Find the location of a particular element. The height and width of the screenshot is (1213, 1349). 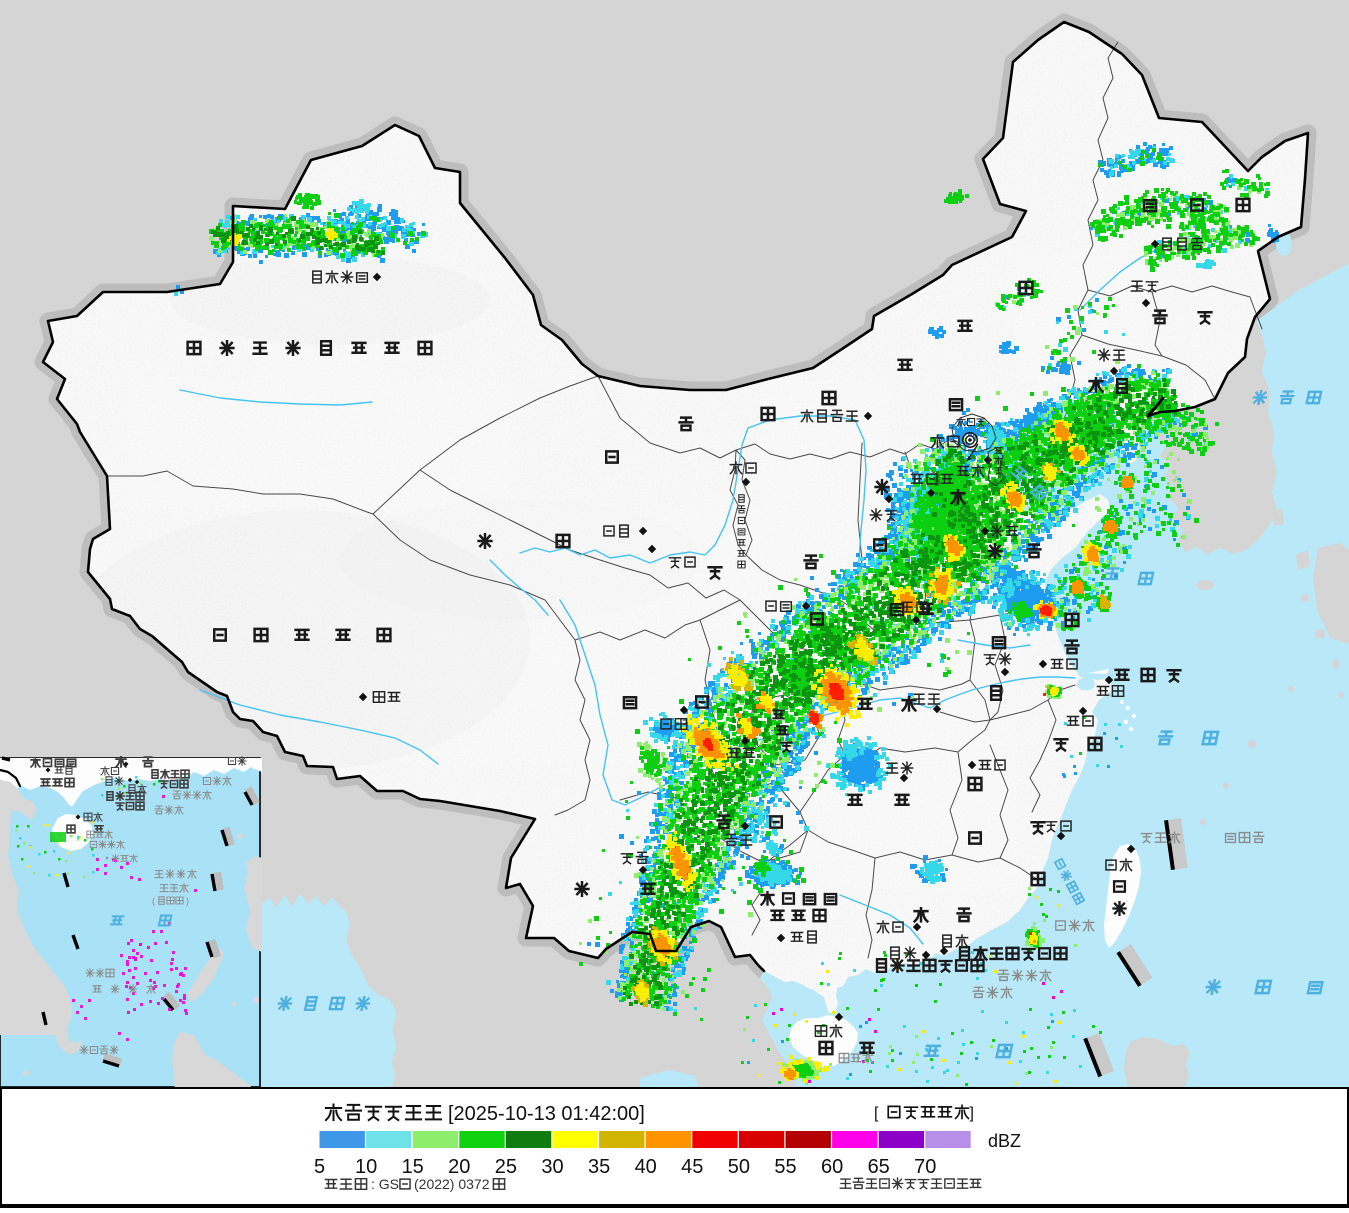

svg-text: 35 is located at coordinates (599, 1167).